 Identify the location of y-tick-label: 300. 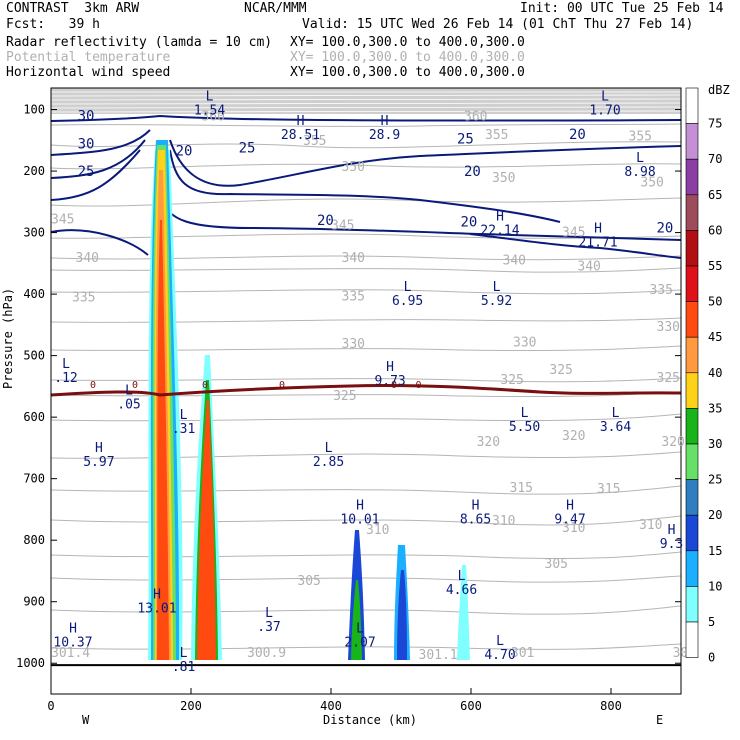
(34, 233).